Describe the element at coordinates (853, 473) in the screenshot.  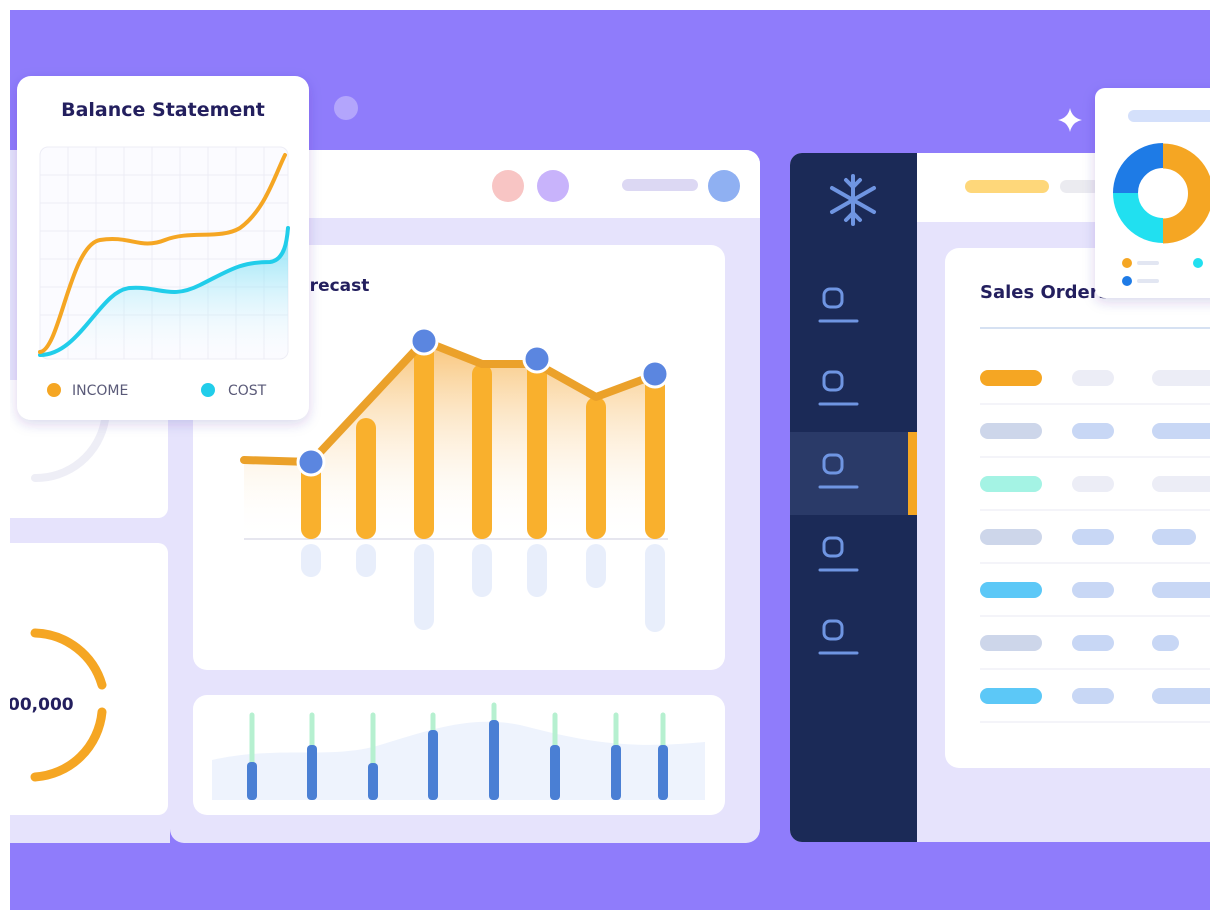
I see `nav-active` at that location.